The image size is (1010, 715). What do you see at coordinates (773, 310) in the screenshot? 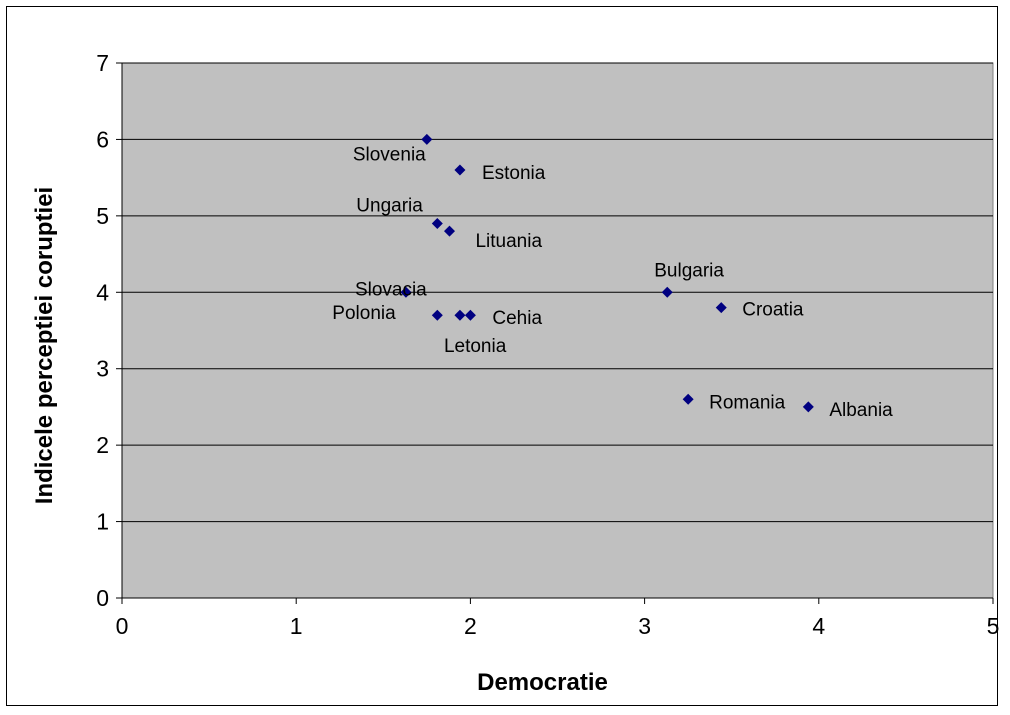
I see `point-label: Croatia` at bounding box center [773, 310].